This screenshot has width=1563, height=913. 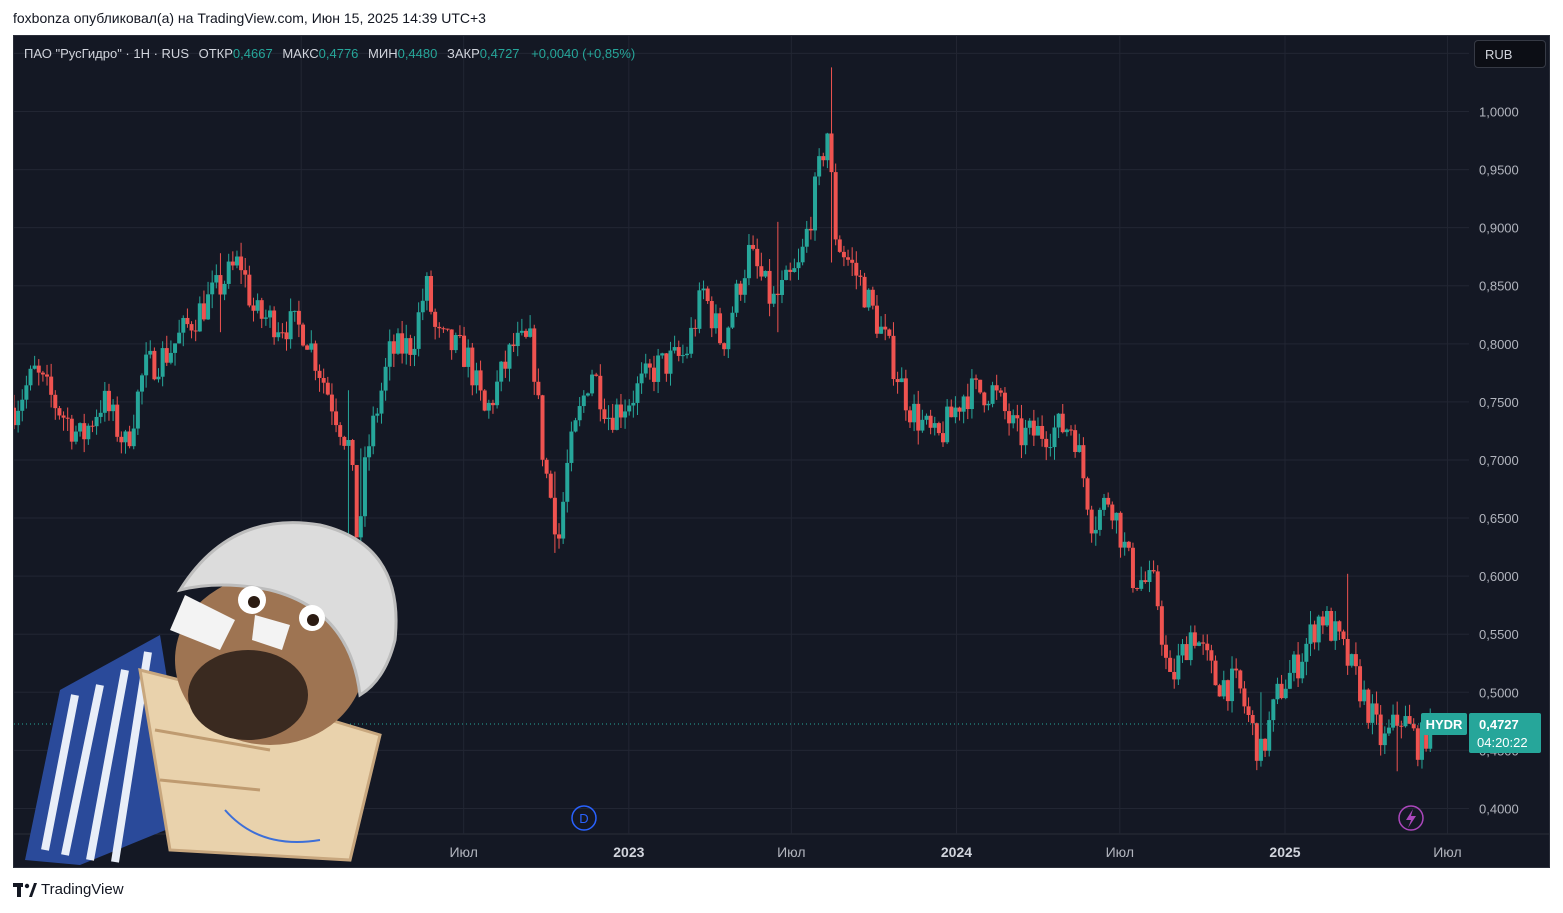 I want to click on footer-brand-text: TradingView, so click(x=82, y=889).